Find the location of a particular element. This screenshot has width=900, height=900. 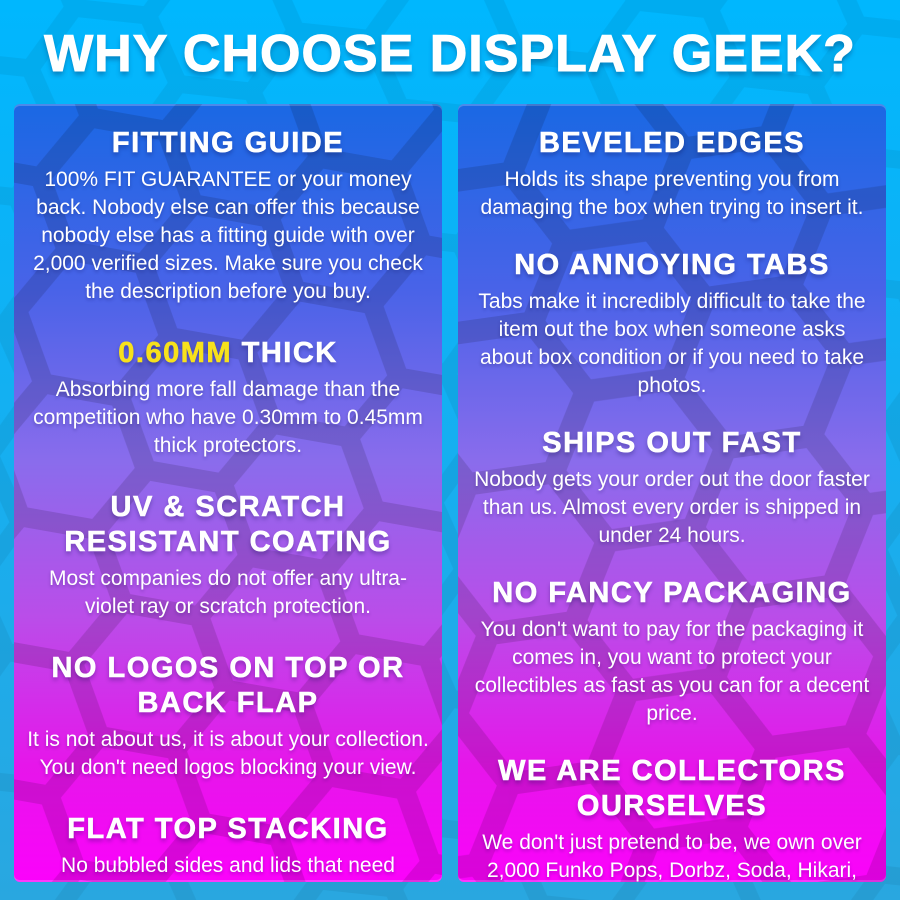

section-heading: WE ARE COLLECTORS OURSELVES is located at coordinates (672, 789).